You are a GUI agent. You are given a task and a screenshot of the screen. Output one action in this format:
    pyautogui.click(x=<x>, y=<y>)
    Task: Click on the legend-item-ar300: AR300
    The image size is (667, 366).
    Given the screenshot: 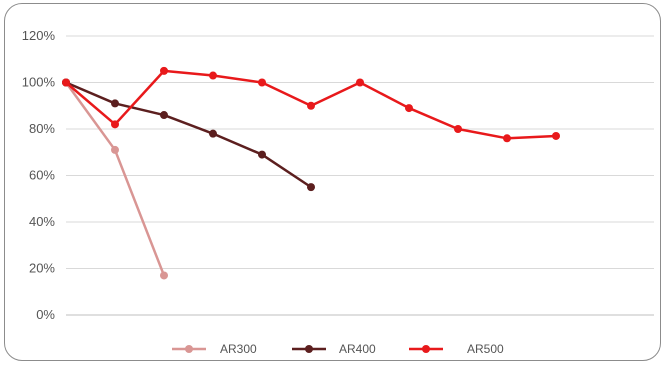 What is the action you would take?
    pyautogui.click(x=214, y=349)
    